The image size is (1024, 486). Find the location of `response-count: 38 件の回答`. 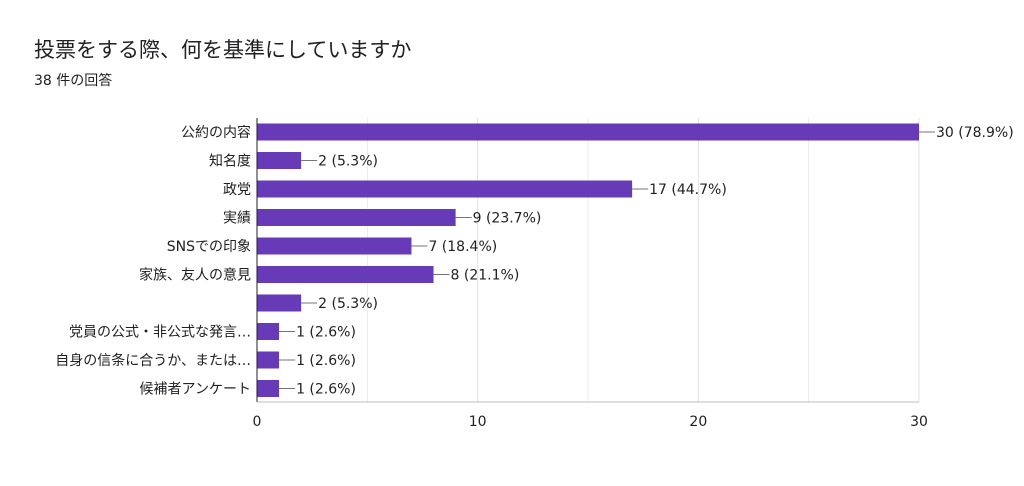

response-count: 38 件の回答 is located at coordinates (73, 81).